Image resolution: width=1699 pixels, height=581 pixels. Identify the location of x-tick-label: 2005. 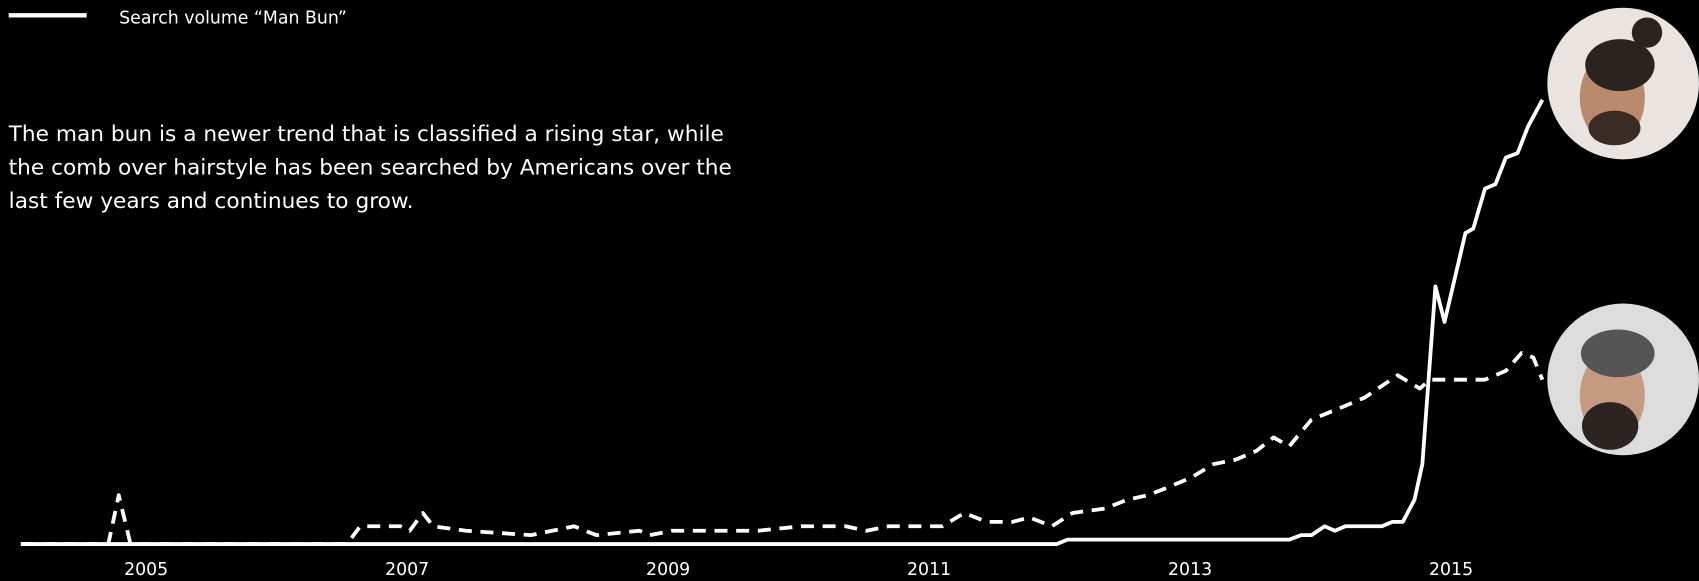
(146, 570).